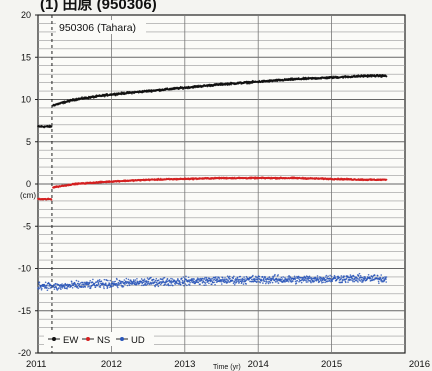 The width and height of the screenshot is (432, 371). Describe the element at coordinates (26, 57) in the screenshot. I see `y-tick-label: 15` at that location.